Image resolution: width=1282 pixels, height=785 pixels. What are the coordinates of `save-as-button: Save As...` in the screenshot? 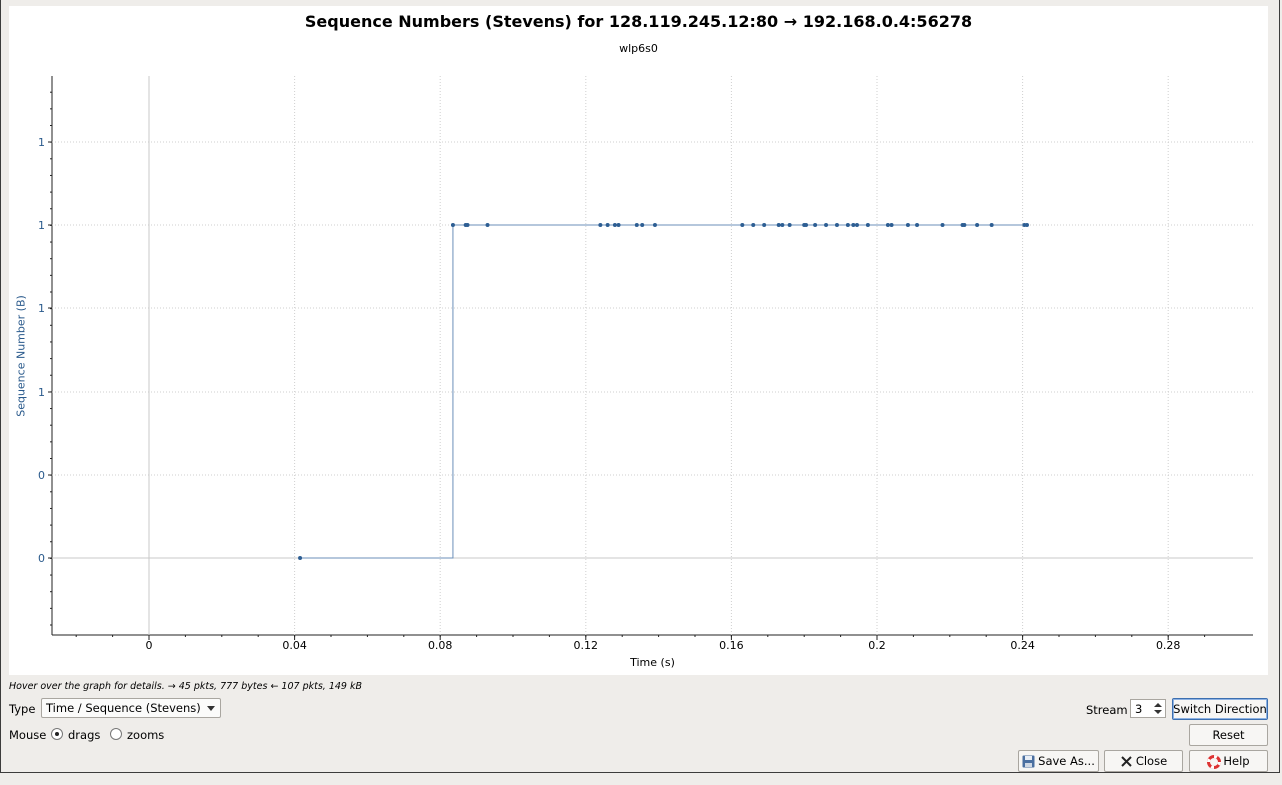 It's located at (1058, 761).